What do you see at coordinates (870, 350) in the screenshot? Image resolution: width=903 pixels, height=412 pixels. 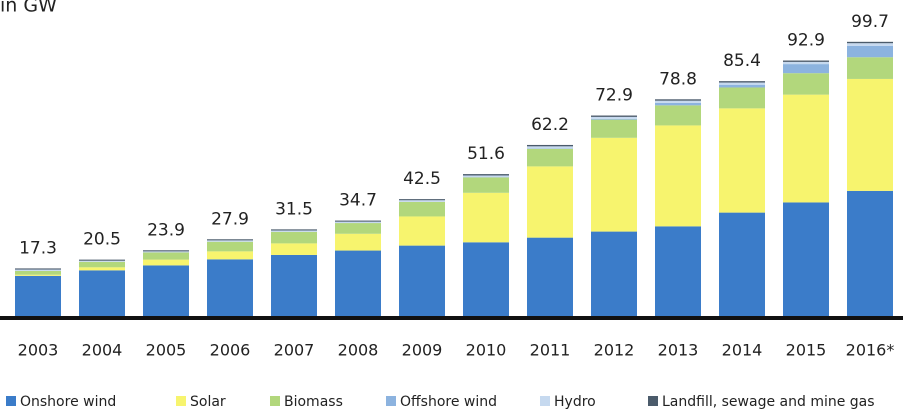 I see `x-tick-label: 2016*` at bounding box center [870, 350].